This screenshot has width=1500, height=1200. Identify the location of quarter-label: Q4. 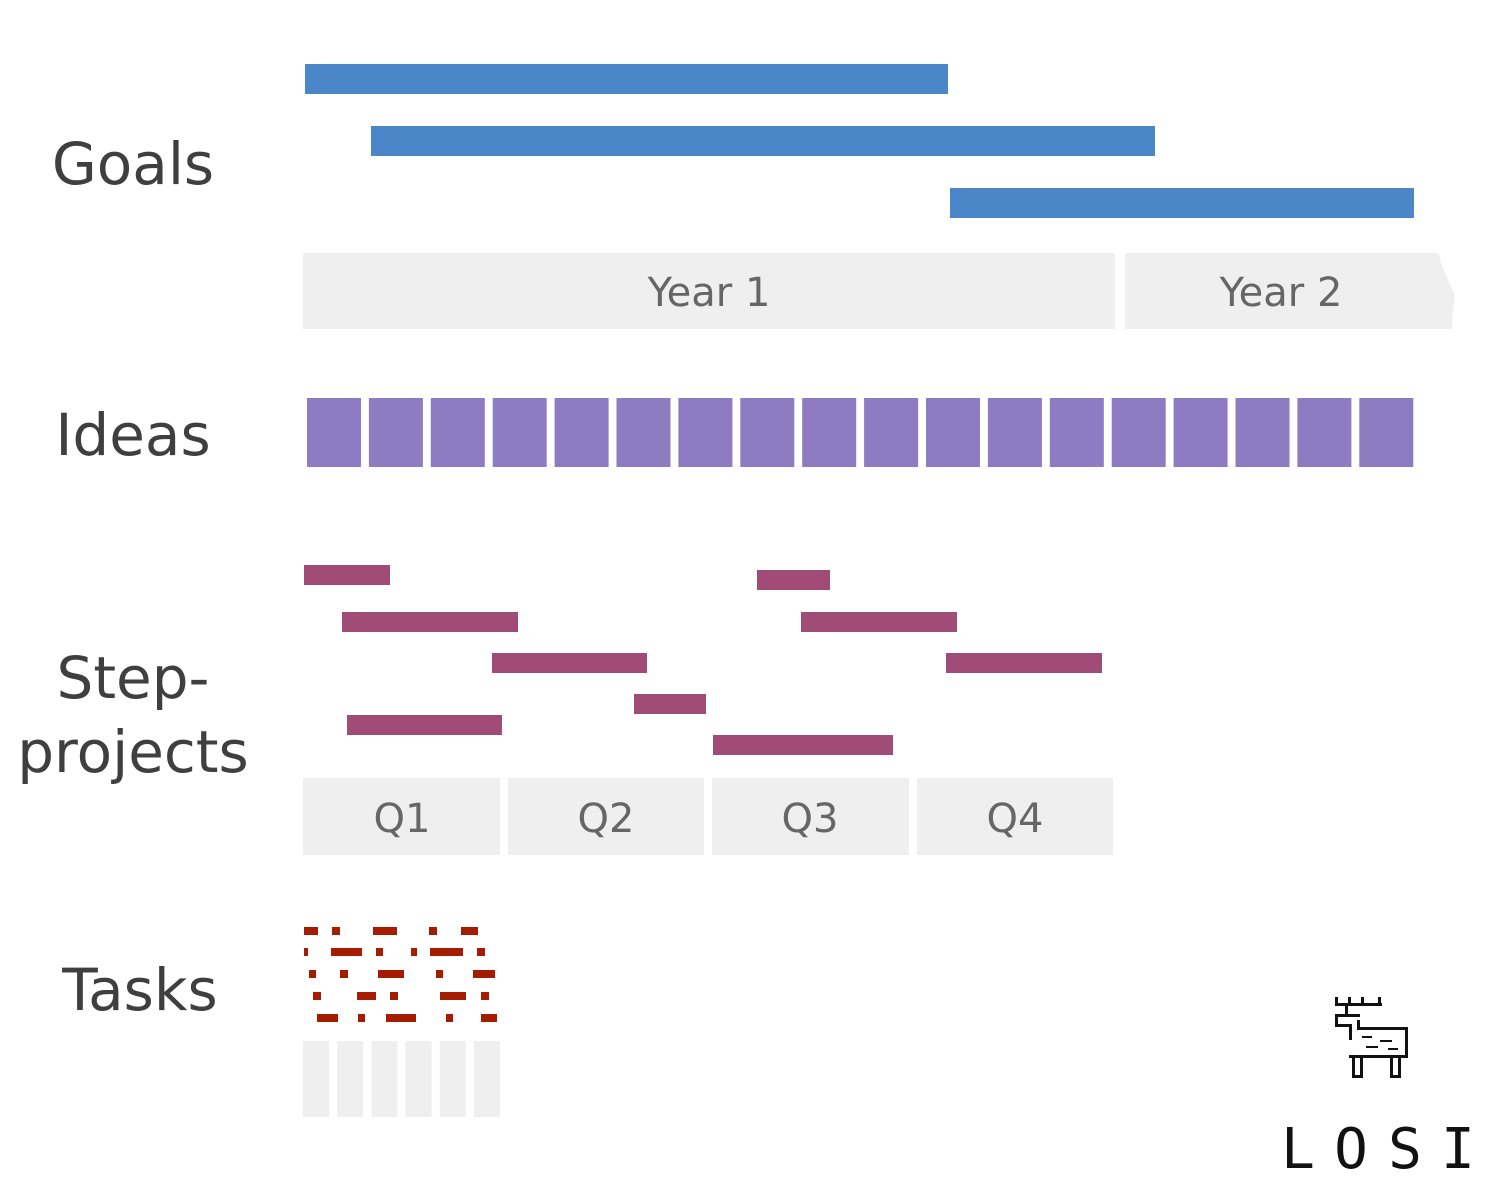
(1015, 819).